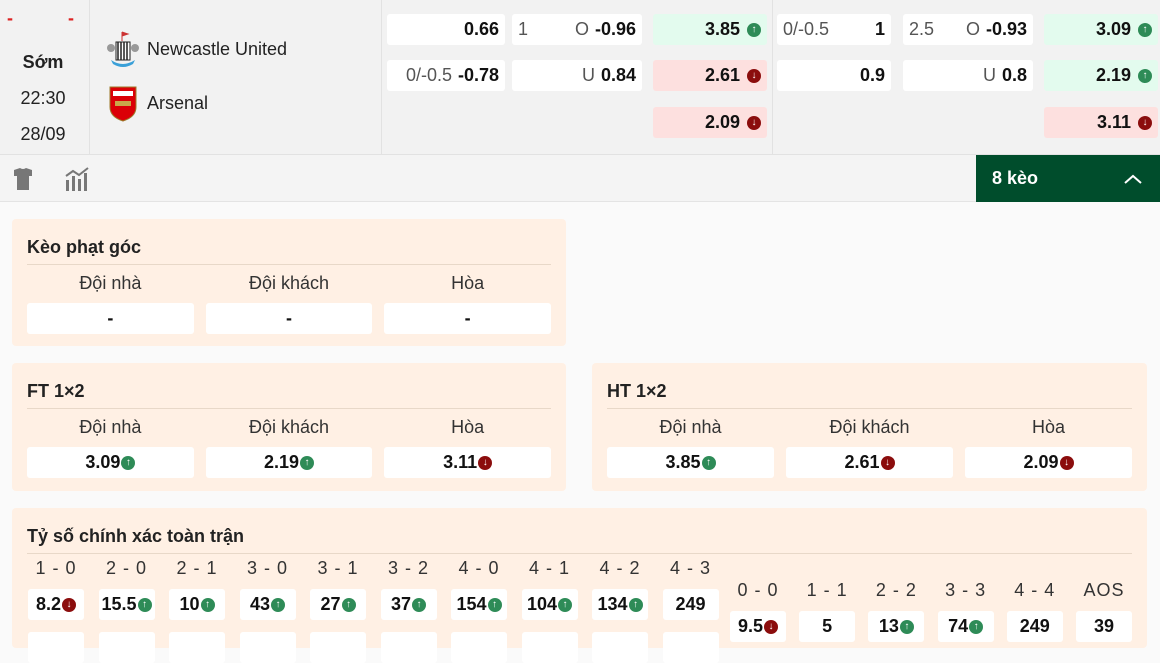  I want to click on odds-cell: 2.5 O -0.93, so click(968, 29).